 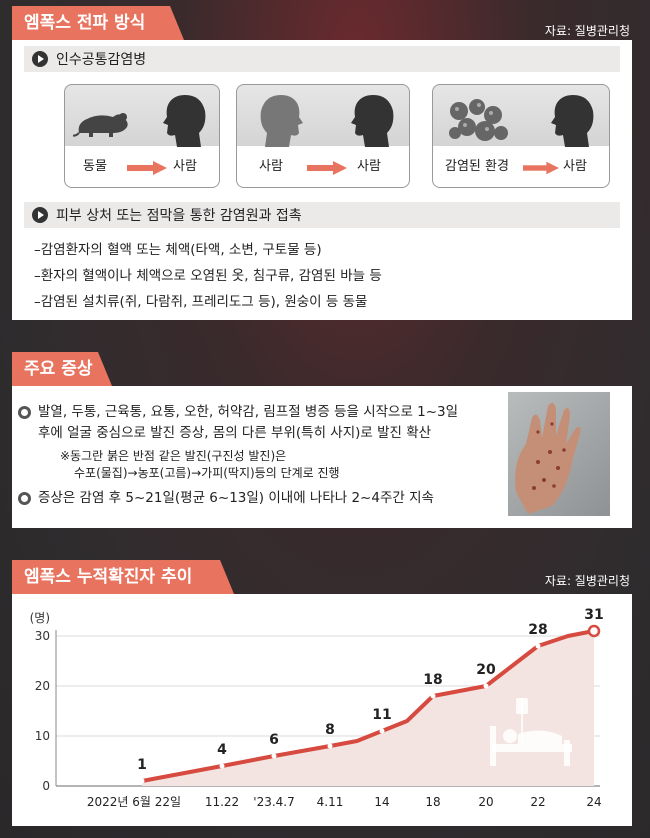 I want to click on x-tick-label: 24, so click(x=593, y=802).